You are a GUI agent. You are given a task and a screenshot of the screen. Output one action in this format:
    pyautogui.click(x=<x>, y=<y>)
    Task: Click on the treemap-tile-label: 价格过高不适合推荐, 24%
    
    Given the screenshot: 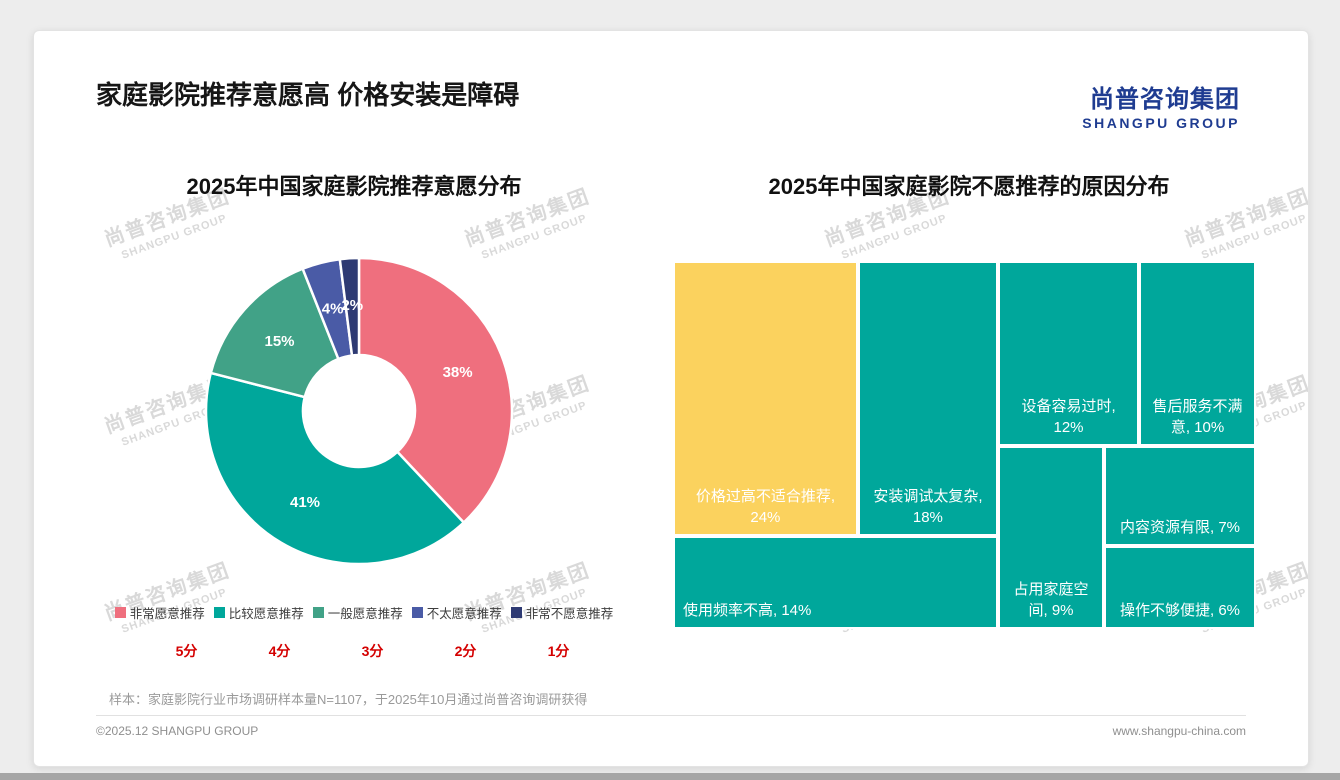 What is the action you would take?
    pyautogui.click(x=765, y=506)
    